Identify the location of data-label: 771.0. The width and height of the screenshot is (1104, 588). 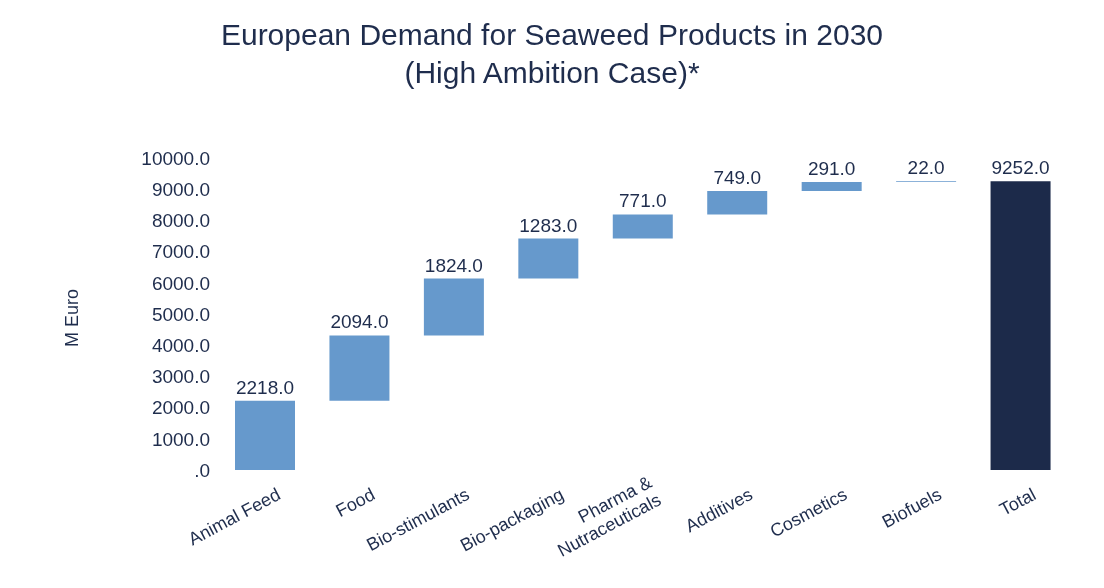
(643, 201).